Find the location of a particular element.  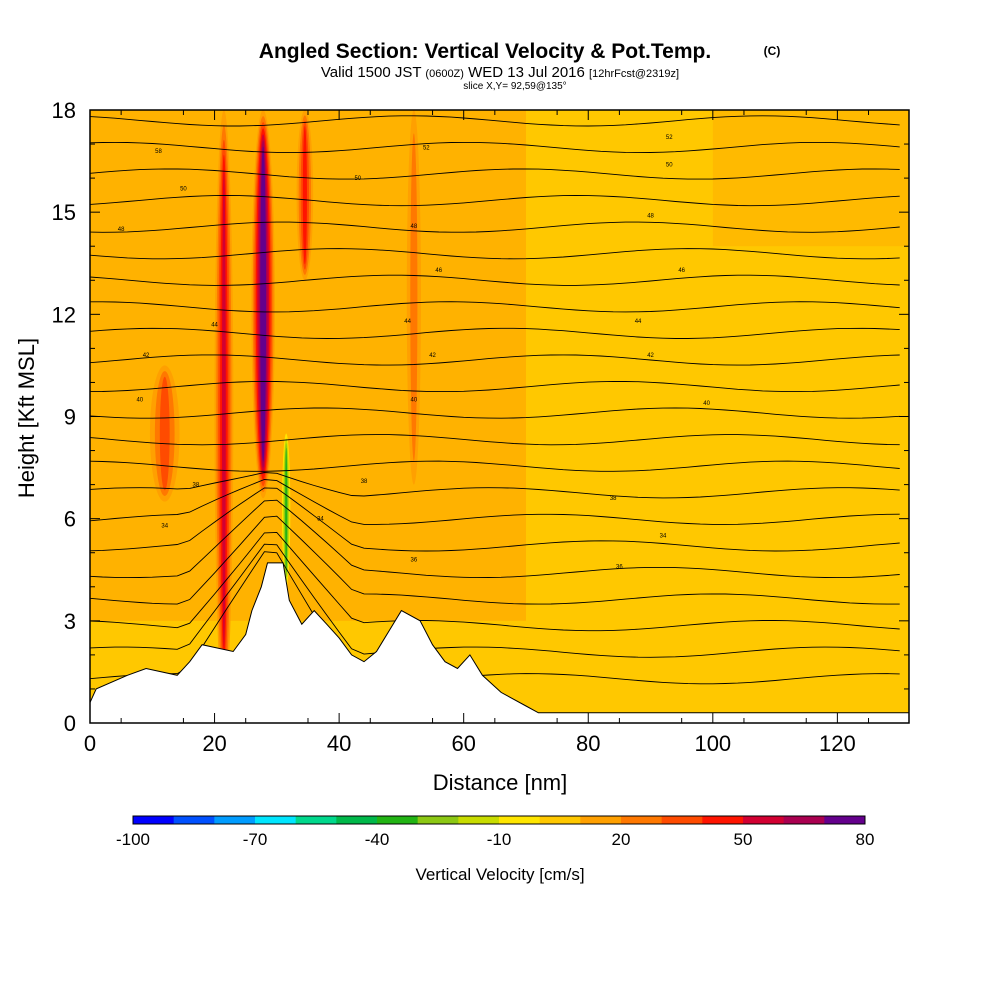

x-tick-label-60: 60 is located at coordinates (463, 743).